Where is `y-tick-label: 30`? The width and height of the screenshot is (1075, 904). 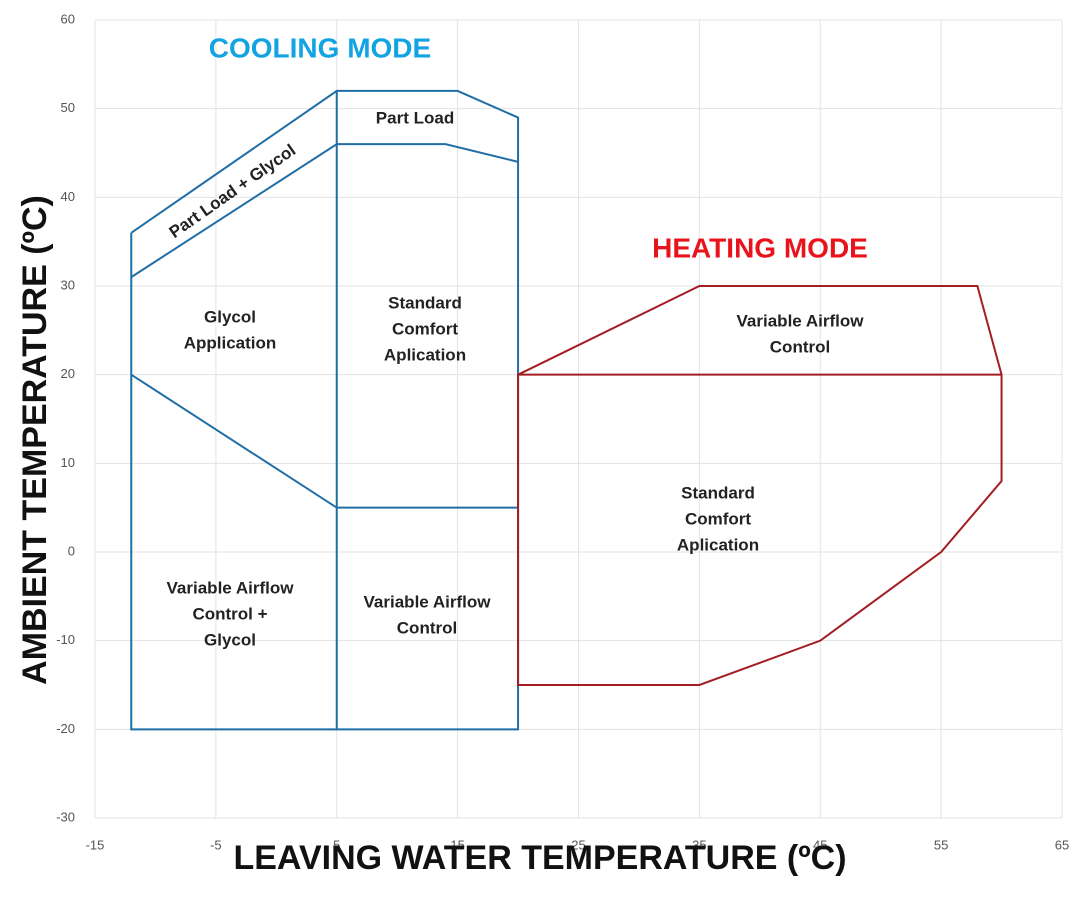 y-tick-label: 30 is located at coordinates (68, 284).